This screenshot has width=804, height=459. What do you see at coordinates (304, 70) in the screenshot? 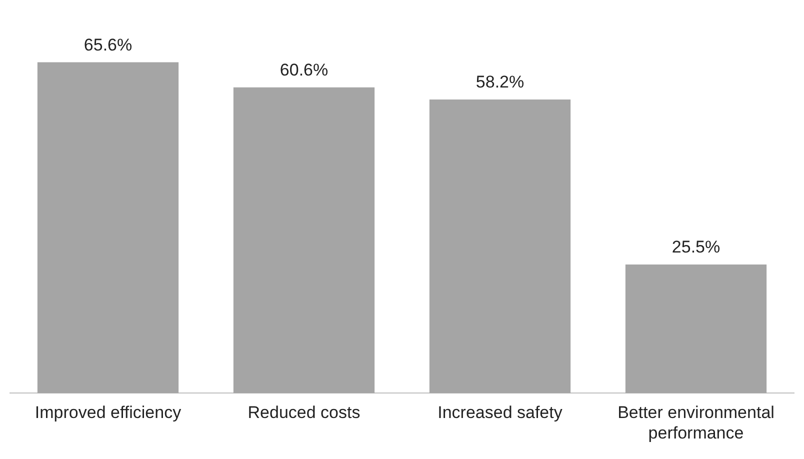
I see `data-label: 60.6%` at bounding box center [304, 70].